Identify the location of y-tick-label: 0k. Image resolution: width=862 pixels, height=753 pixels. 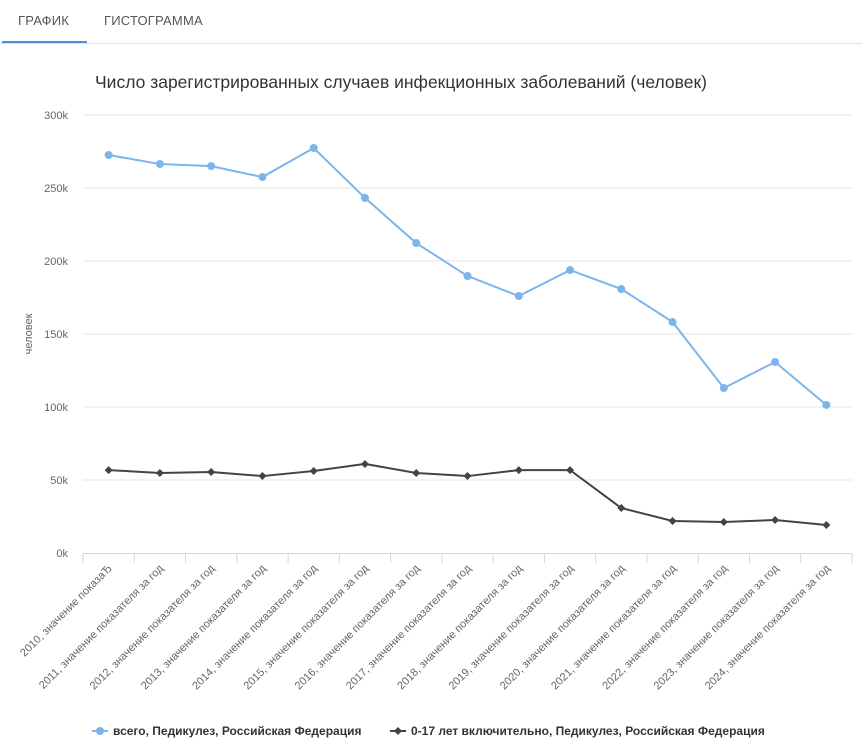
(62, 554).